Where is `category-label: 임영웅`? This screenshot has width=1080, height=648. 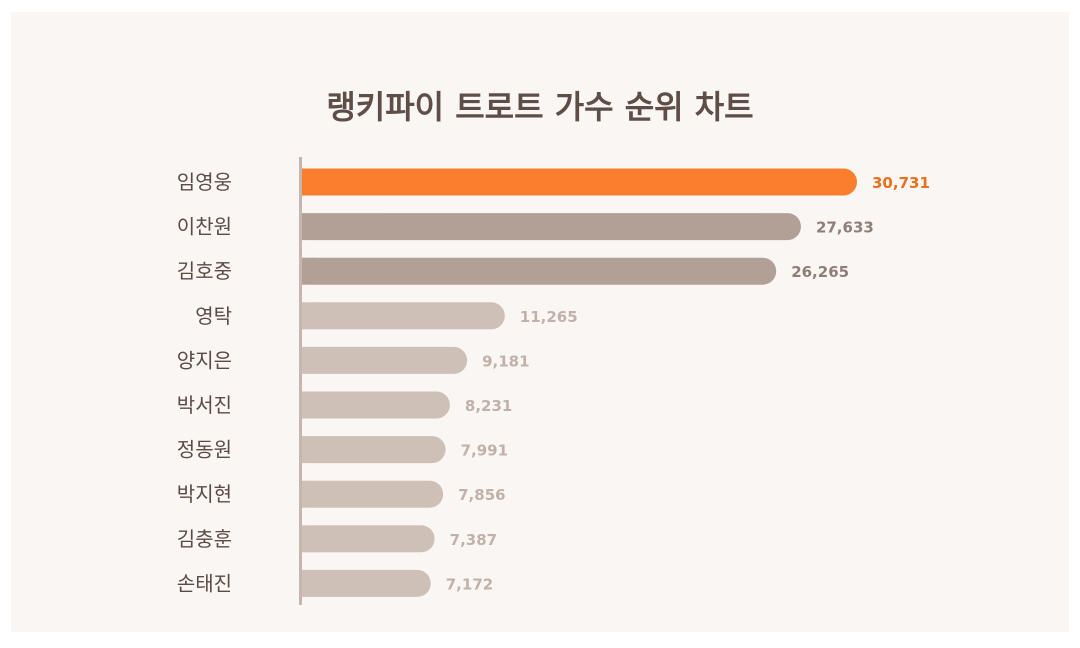
category-label: 임영웅 is located at coordinates (204, 182).